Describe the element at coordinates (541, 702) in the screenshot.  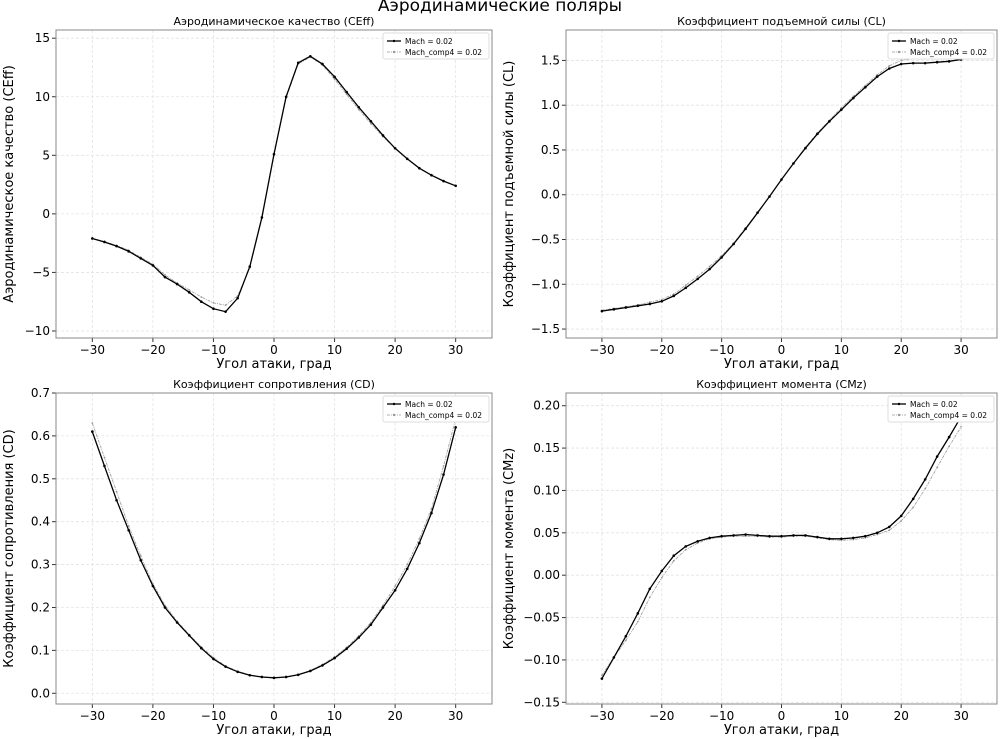
I see `y-tick-label: −0.15` at that location.